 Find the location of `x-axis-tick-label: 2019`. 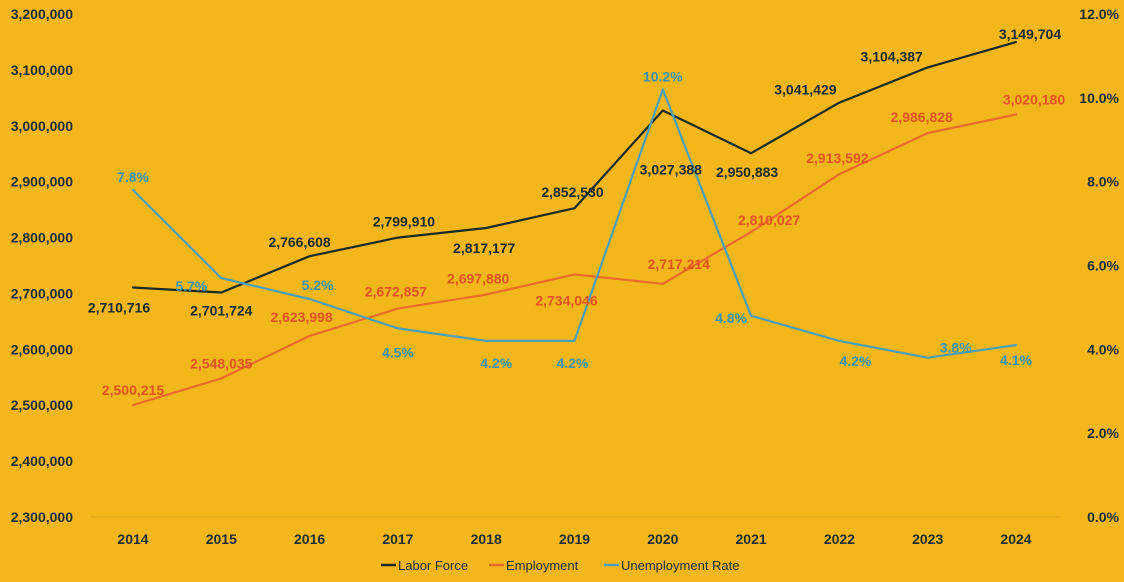

x-axis-tick-label: 2019 is located at coordinates (574, 539).